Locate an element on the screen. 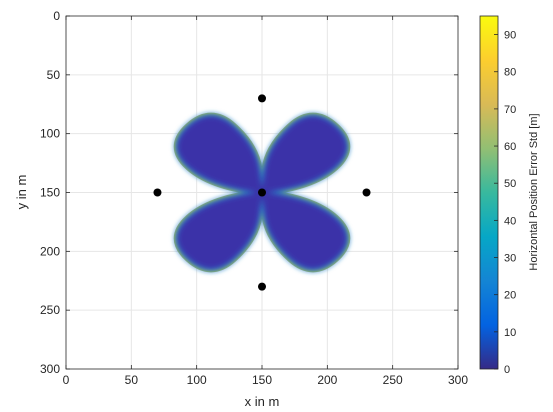 Image resolution: width=553 pixels, height=412 pixels. colorbar-tick-label: 40 is located at coordinates (510, 221).